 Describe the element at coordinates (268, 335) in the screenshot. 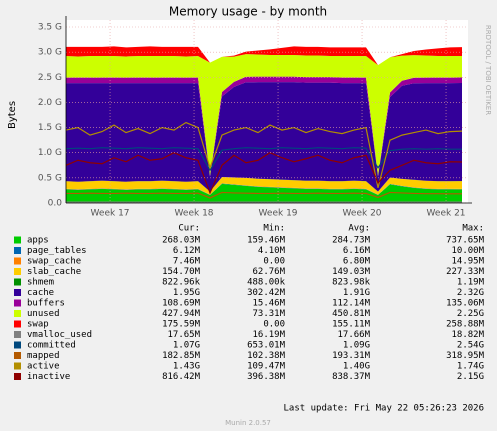

I see `stat-value: 16.19M` at that location.